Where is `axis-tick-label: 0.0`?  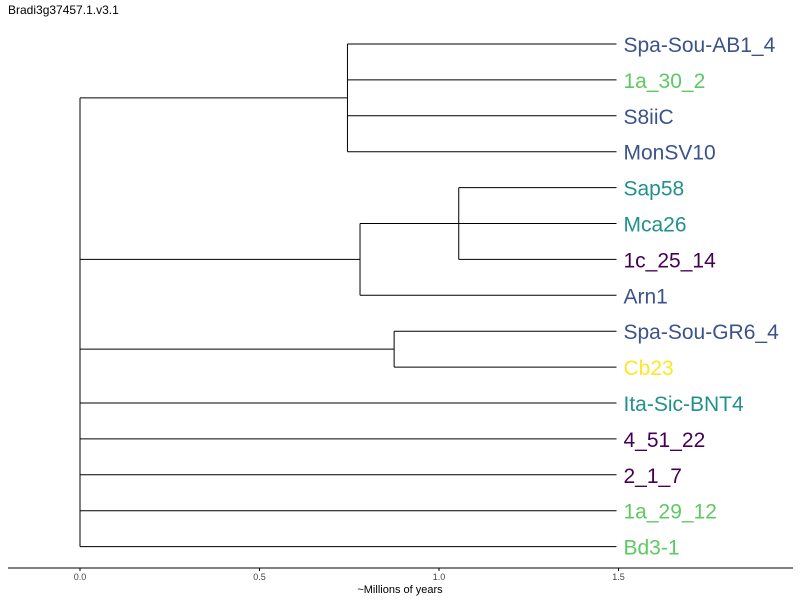 axis-tick-label: 0.0 is located at coordinates (80, 577).